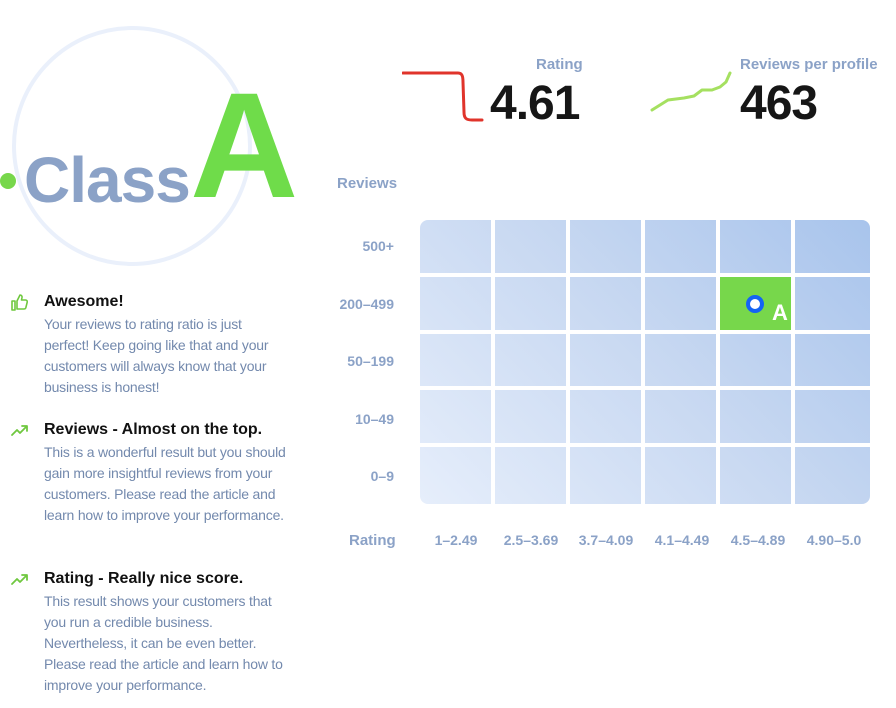 Image resolution: width=896 pixels, height=708 pixels. What do you see at coordinates (244, 145) in the screenshot?
I see `class-letter: A` at bounding box center [244, 145].